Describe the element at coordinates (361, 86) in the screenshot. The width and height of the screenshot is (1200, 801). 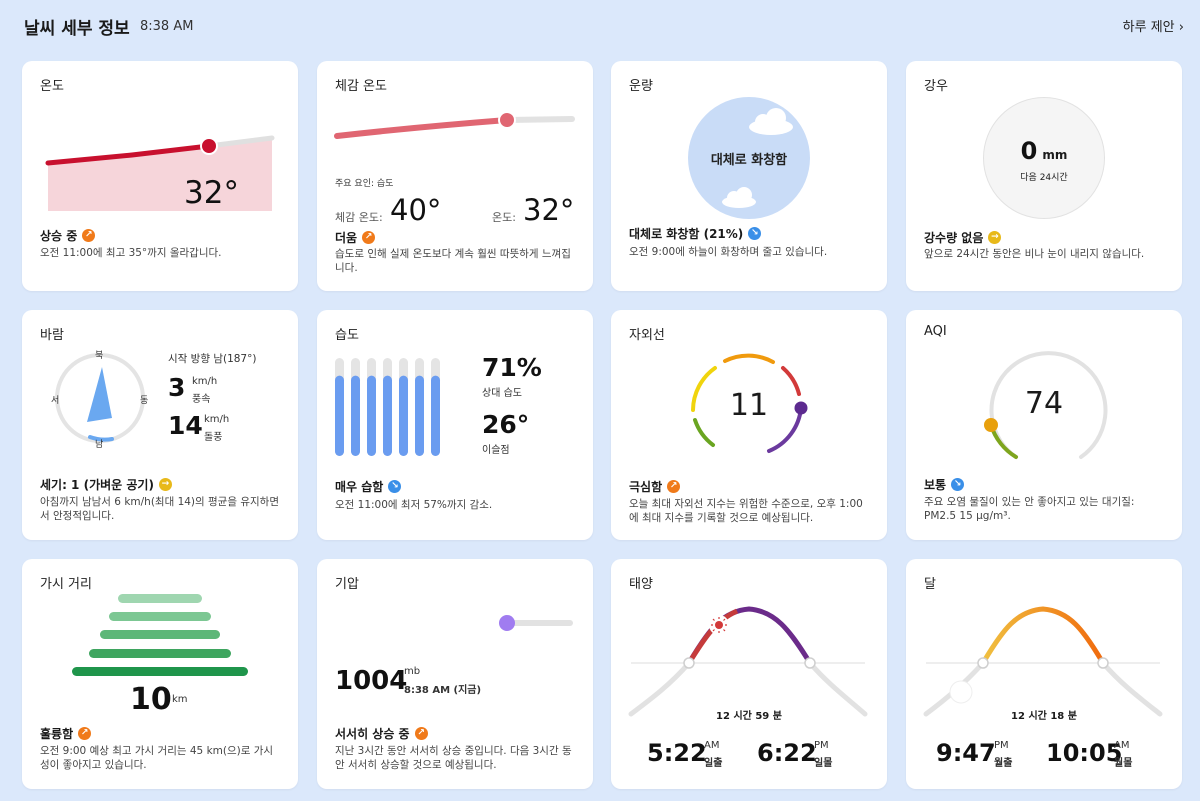
I see `card-title: 체감 온도` at that location.